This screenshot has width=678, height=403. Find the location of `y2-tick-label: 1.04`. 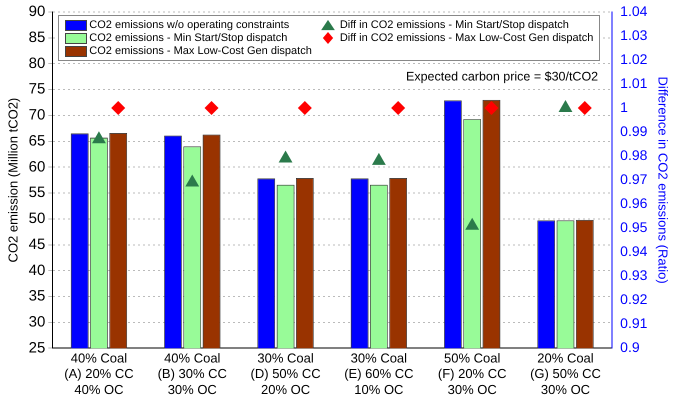

y2-tick-label: 1.04 is located at coordinates (634, 10).